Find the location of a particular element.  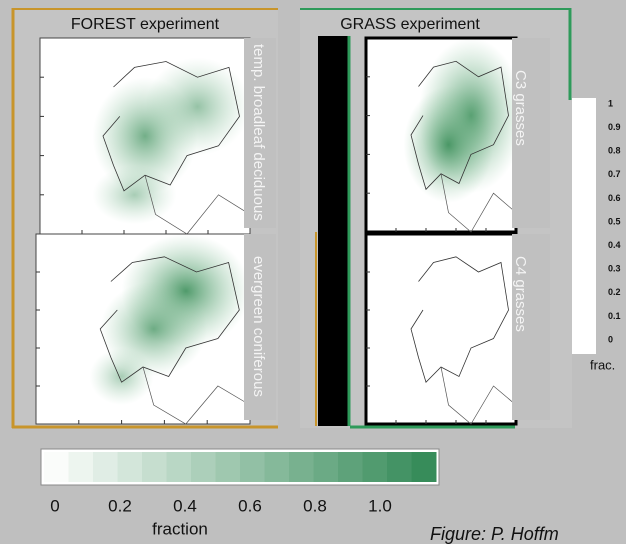

colorbar-tick-label: 0.5 is located at coordinates (614, 221).